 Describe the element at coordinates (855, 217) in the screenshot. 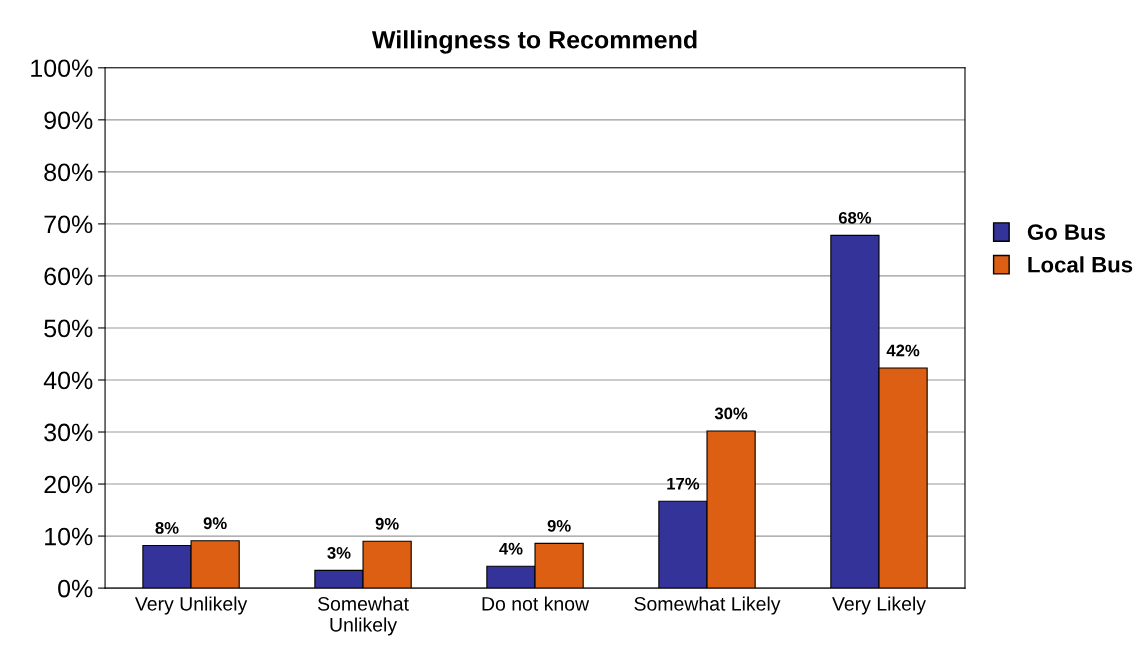

I see `data-label: 68%` at that location.